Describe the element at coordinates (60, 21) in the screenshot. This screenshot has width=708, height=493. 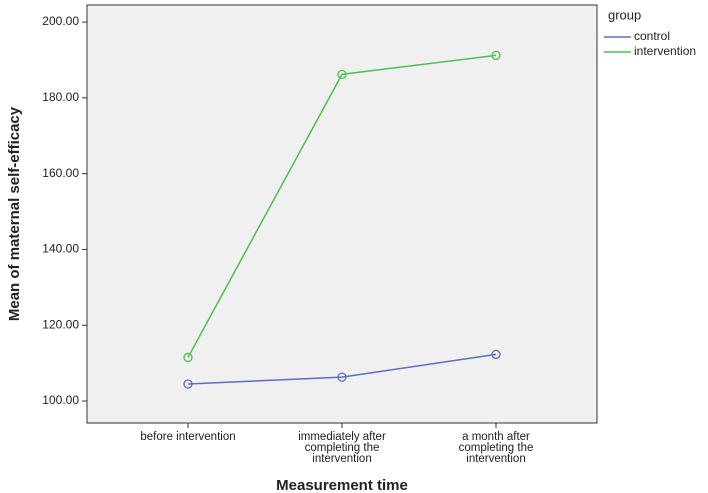
I see `y-tick-label: 200.00` at that location.